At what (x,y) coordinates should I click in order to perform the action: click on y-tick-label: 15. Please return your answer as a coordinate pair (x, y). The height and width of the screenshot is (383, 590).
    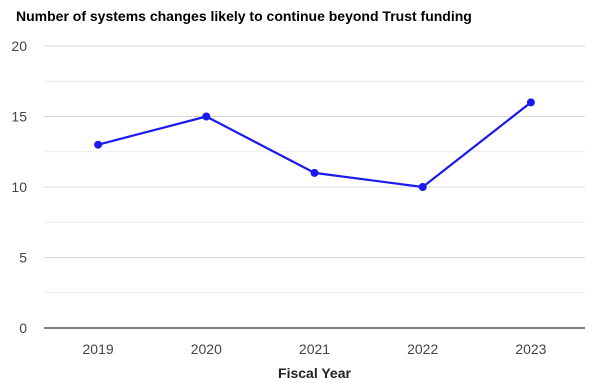
    Looking at the image, I should click on (19, 117).